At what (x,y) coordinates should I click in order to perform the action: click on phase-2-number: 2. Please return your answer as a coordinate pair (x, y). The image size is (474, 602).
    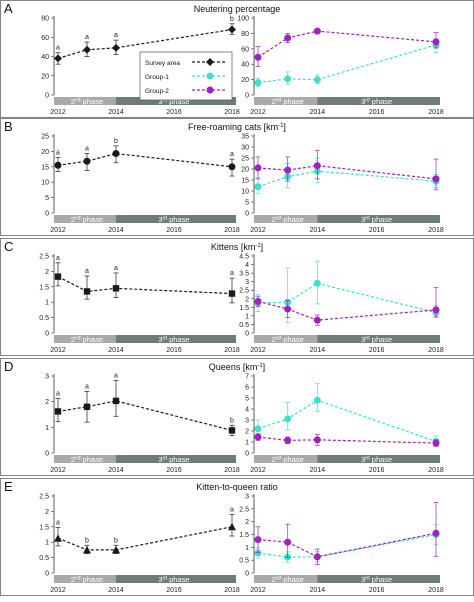
    Looking at the image, I should click on (73, 219).